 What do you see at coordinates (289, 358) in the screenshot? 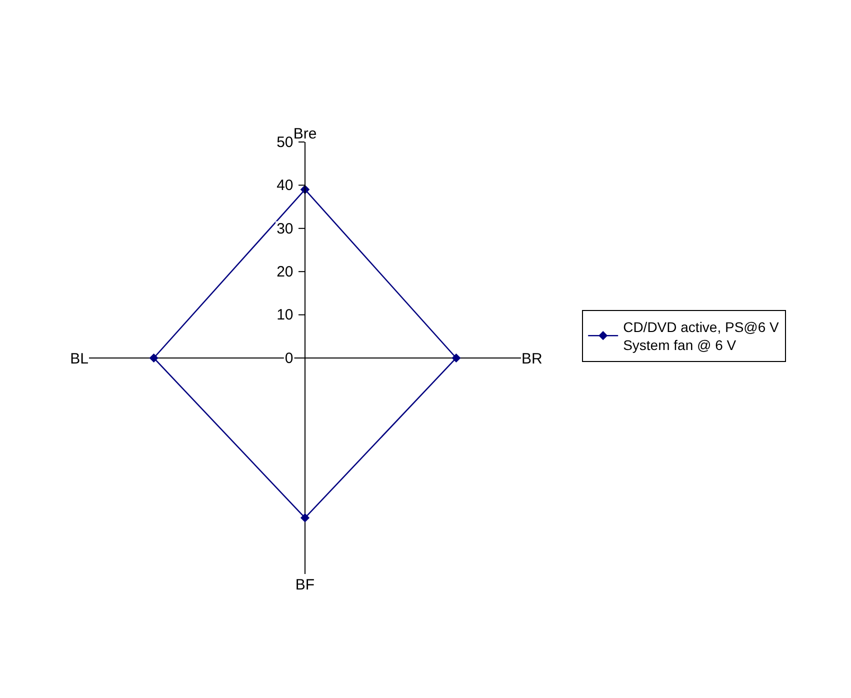
I see `y-tick-label: 0` at bounding box center [289, 358].